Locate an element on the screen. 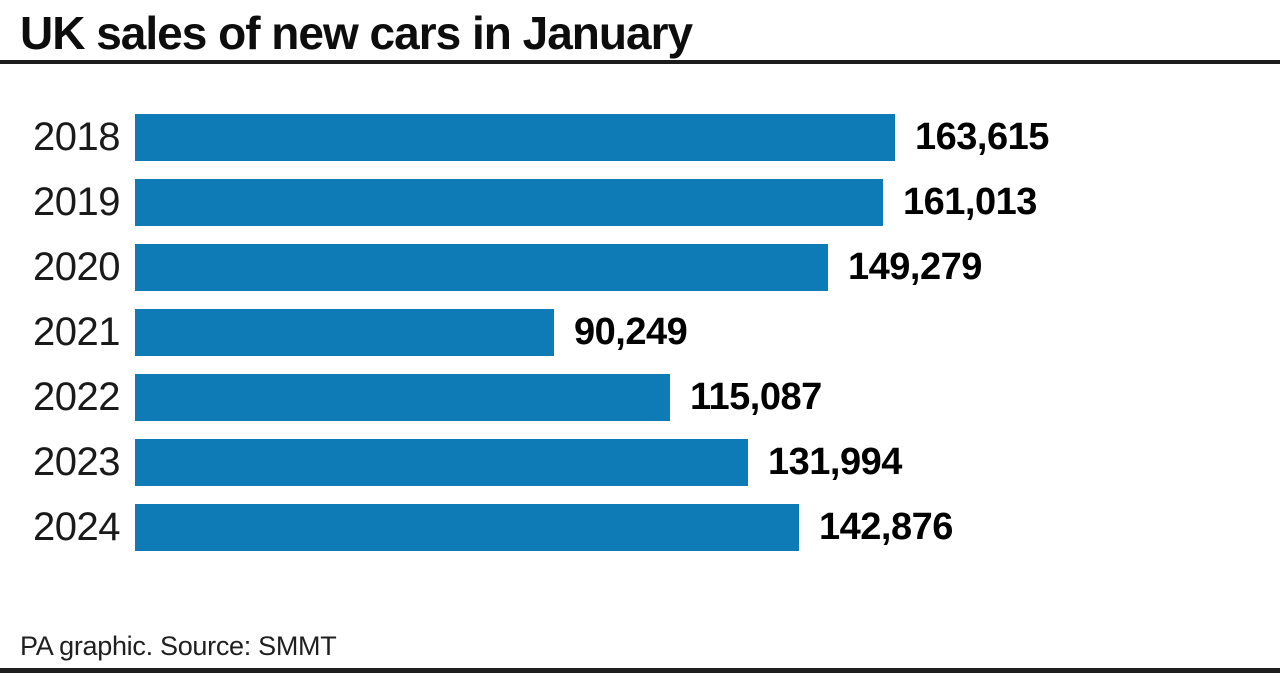 Image resolution: width=1280 pixels, height=678 pixels. bar-track: 115,087 is located at coordinates (707, 397).